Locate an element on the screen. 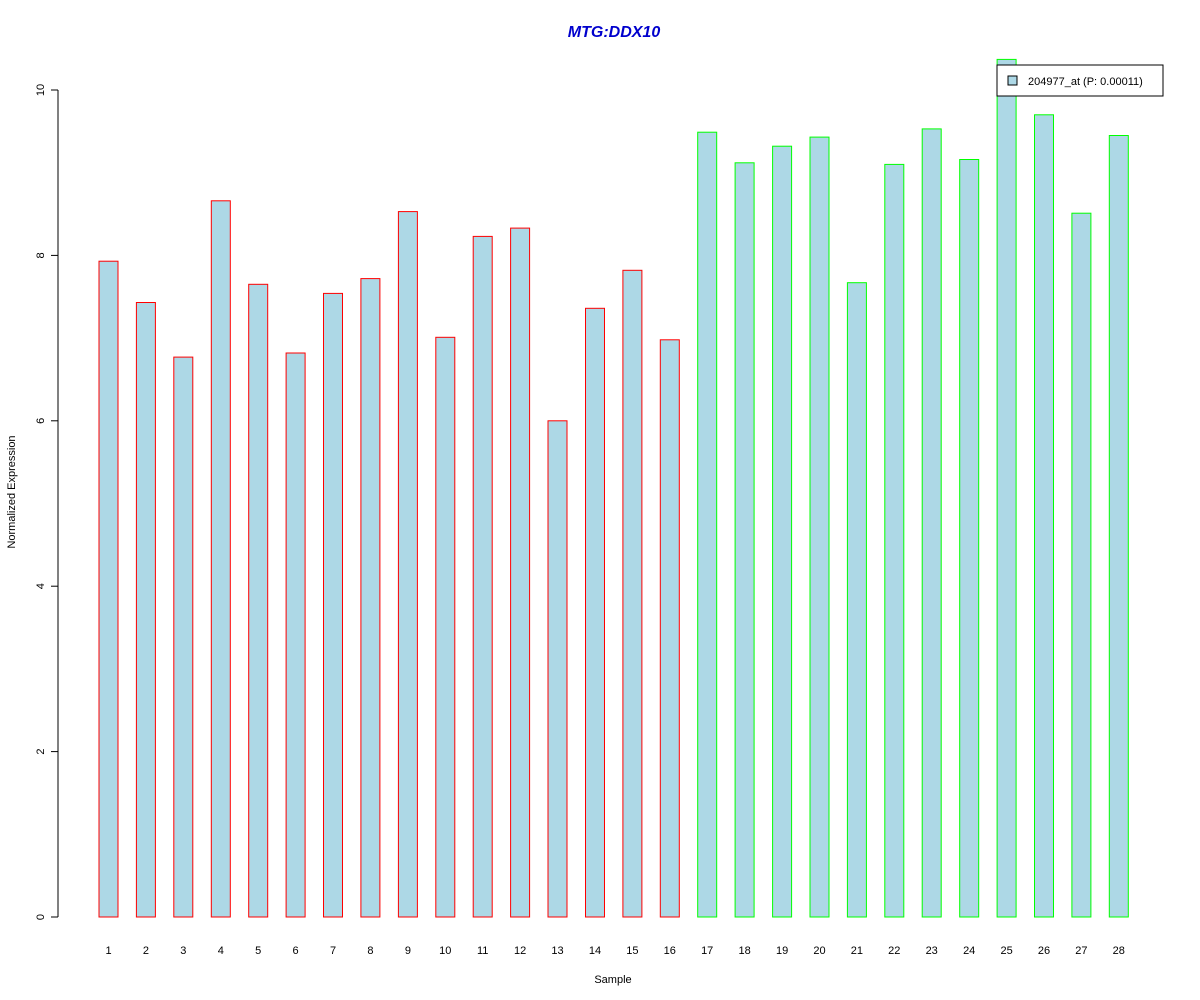 The width and height of the screenshot is (1200, 1000). x-tick-label: 6 is located at coordinates (296, 951).